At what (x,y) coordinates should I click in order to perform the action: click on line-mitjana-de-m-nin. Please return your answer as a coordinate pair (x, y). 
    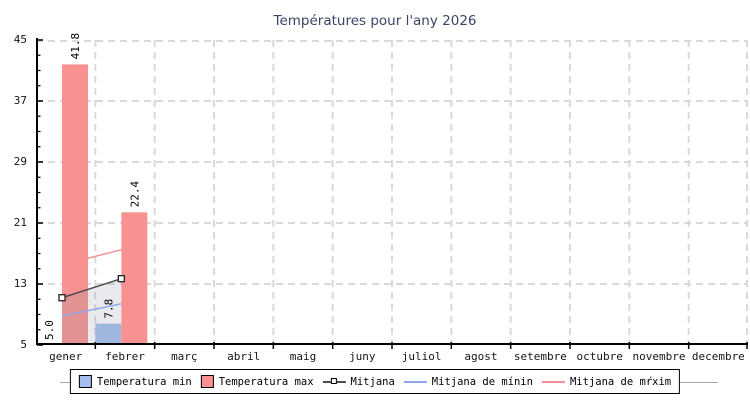
    Looking at the image, I should click on (91, 310).